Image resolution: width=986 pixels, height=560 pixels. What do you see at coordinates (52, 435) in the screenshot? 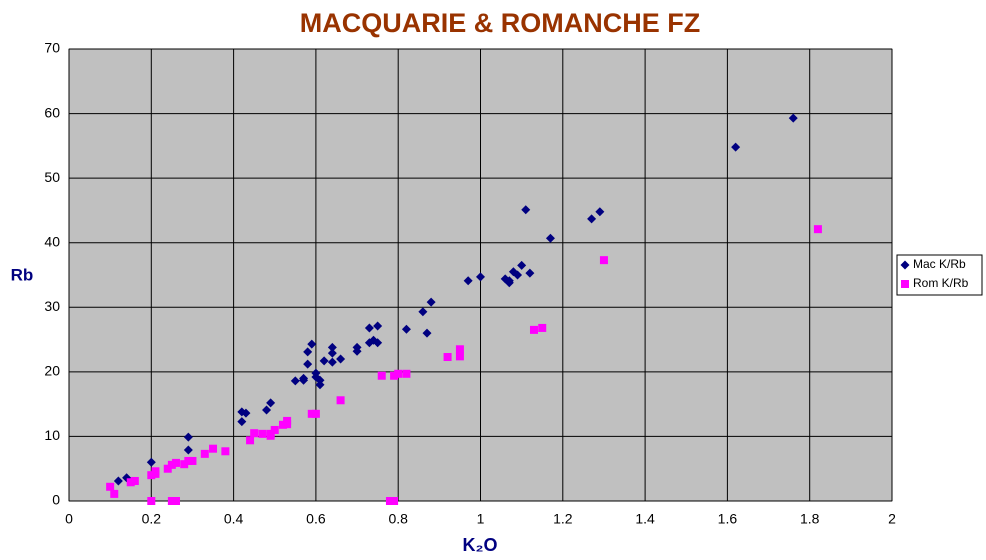
I see `y-tick-label: 10` at bounding box center [52, 435].